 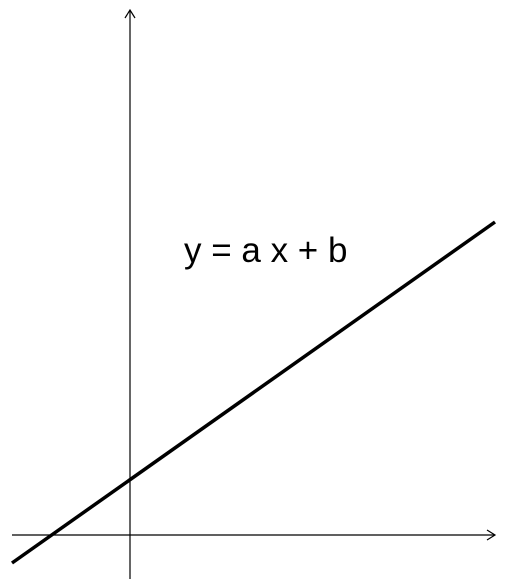 What do you see at coordinates (130, 13) in the screenshot?
I see `y-axis-arrowhead` at bounding box center [130, 13].